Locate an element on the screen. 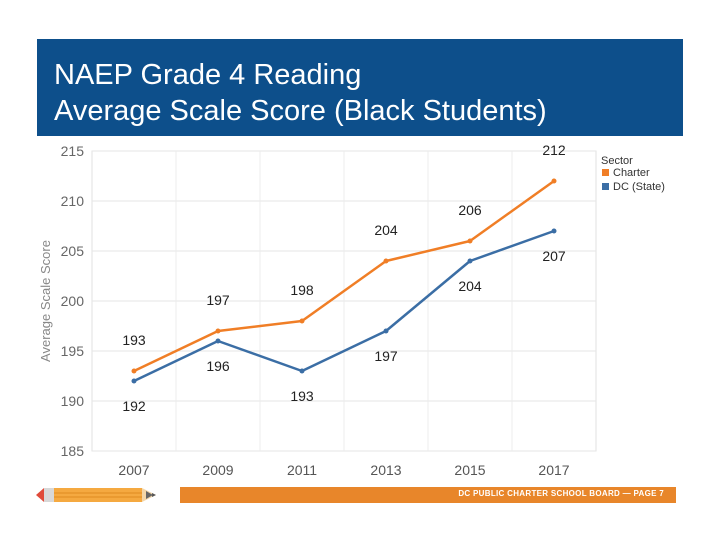 The height and width of the screenshot is (540, 720). legend-title: Sector is located at coordinates (617, 161).